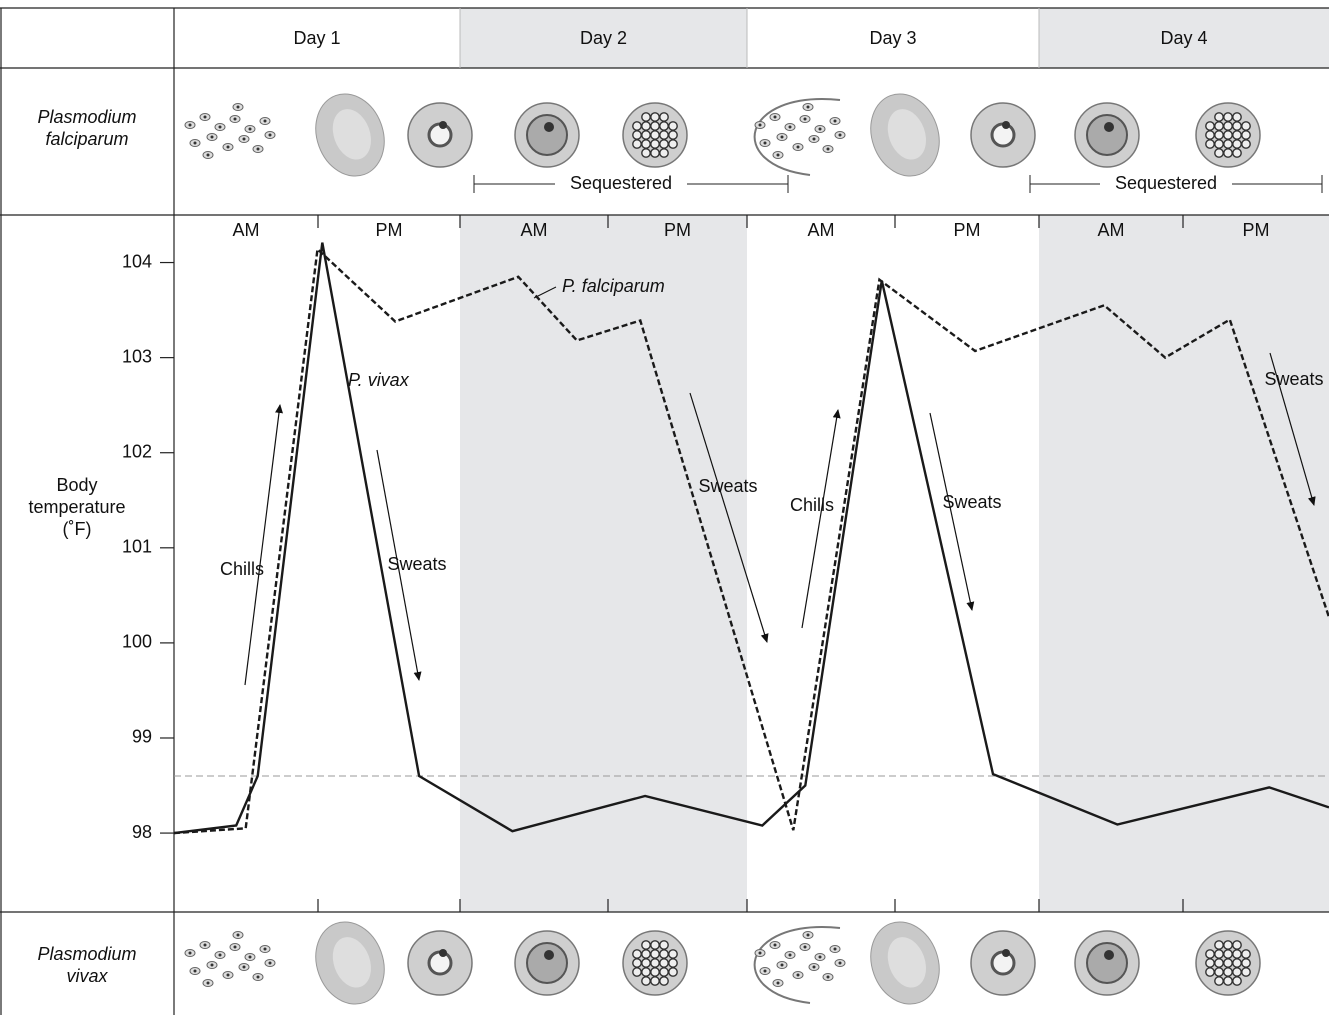 This screenshot has width=1329, height=1015. I want to click on cell-membrane, so click(797, 137).